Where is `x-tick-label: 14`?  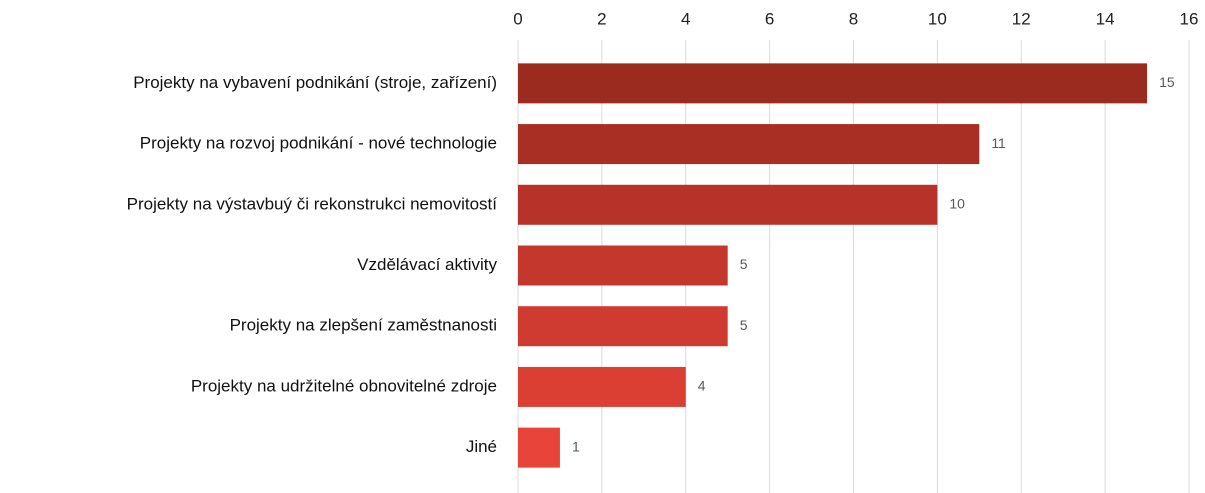 x-tick-label: 14 is located at coordinates (1105, 18).